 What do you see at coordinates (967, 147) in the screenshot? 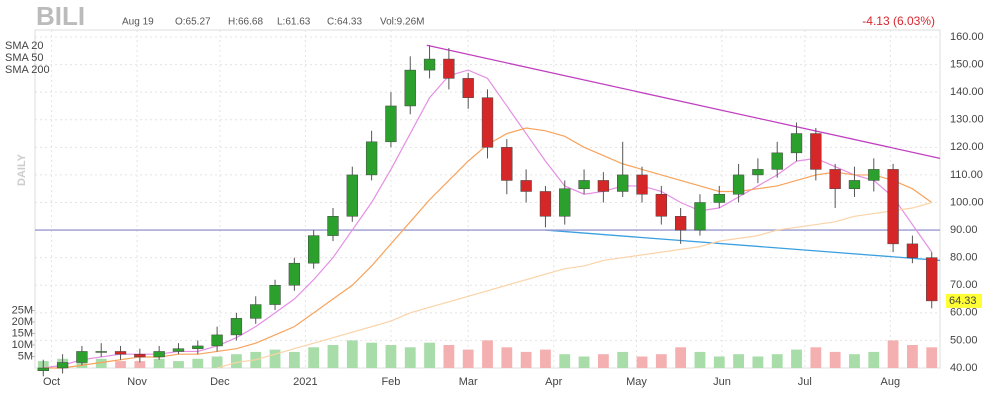
I see `y-tick-label: 120.00` at bounding box center [967, 147].